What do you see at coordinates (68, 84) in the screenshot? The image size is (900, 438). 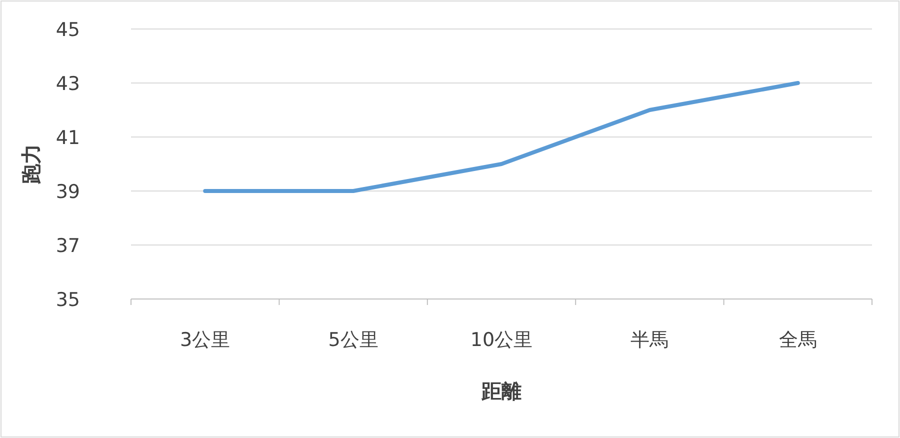 I see `y-tick-label: 43` at bounding box center [68, 84].